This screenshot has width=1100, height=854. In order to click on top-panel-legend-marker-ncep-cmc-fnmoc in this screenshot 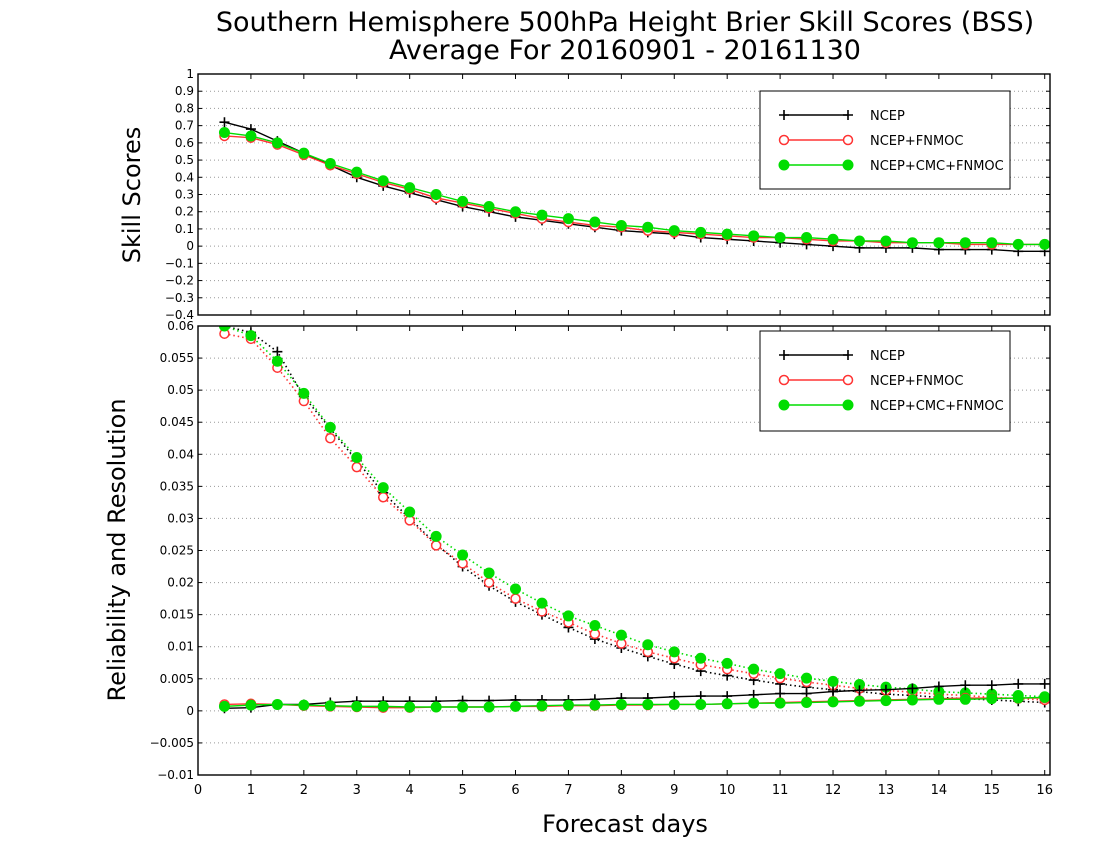, I will do `click(784, 165)`.